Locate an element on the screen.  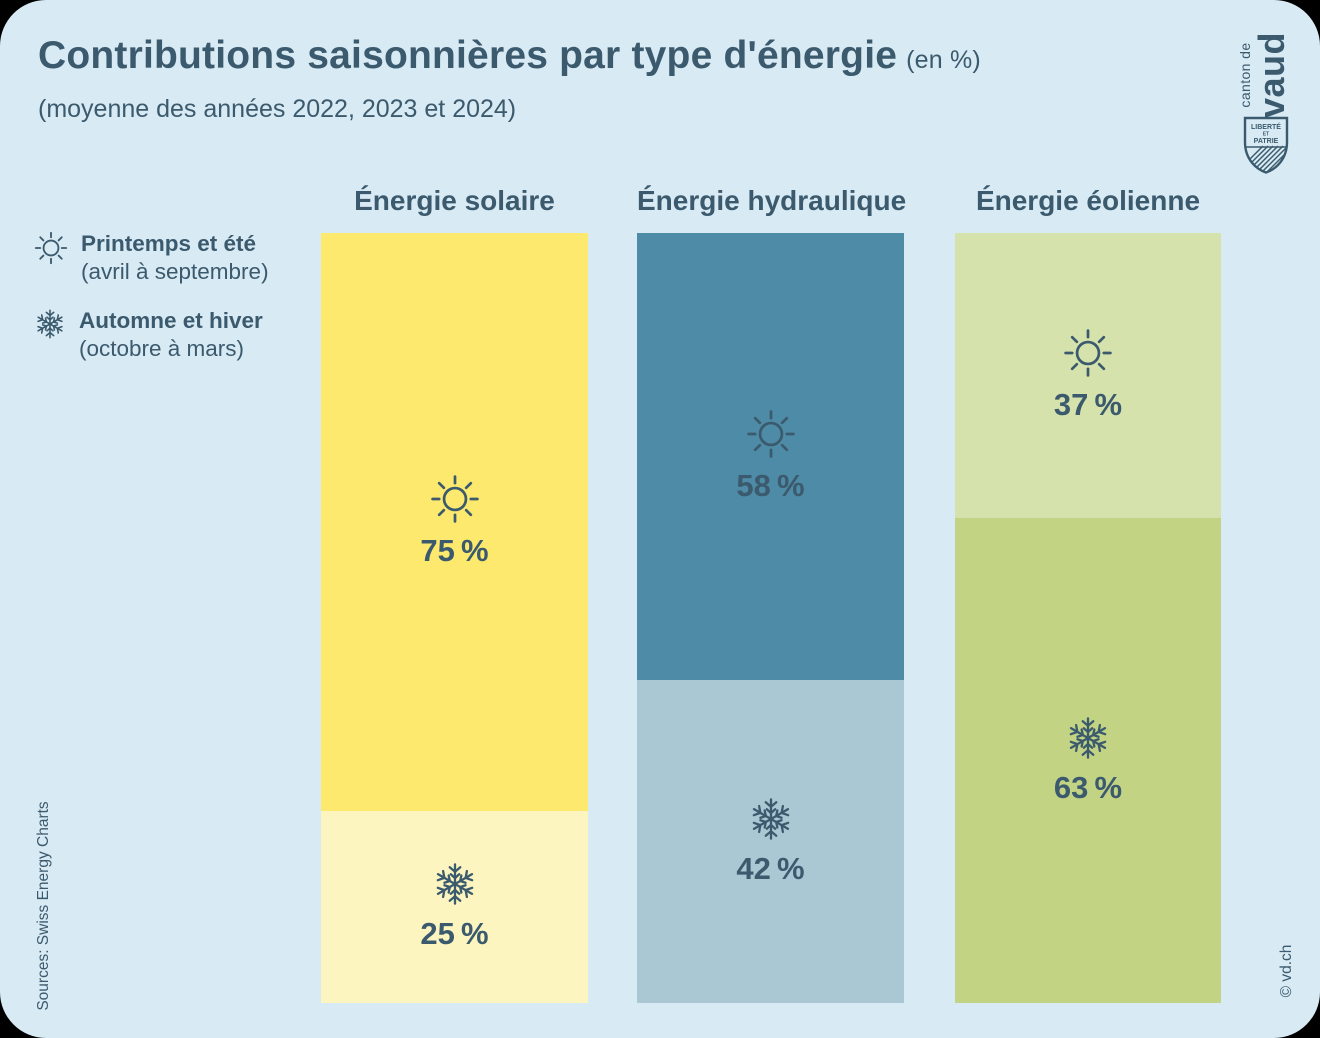
segment-solaire-printemps-ete: 75 % is located at coordinates (454, 522).